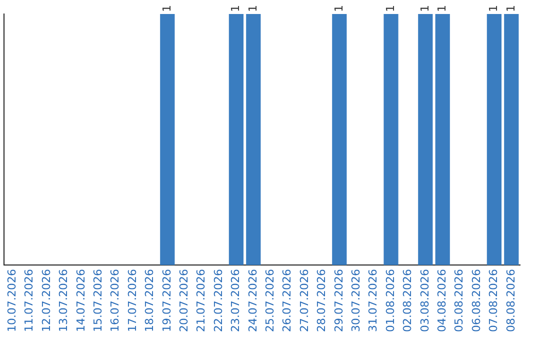 This screenshot has width=540, height=340. Describe the element at coordinates (253, 300) in the screenshot. I see `x-tick-label: 24.07.2026` at that location.